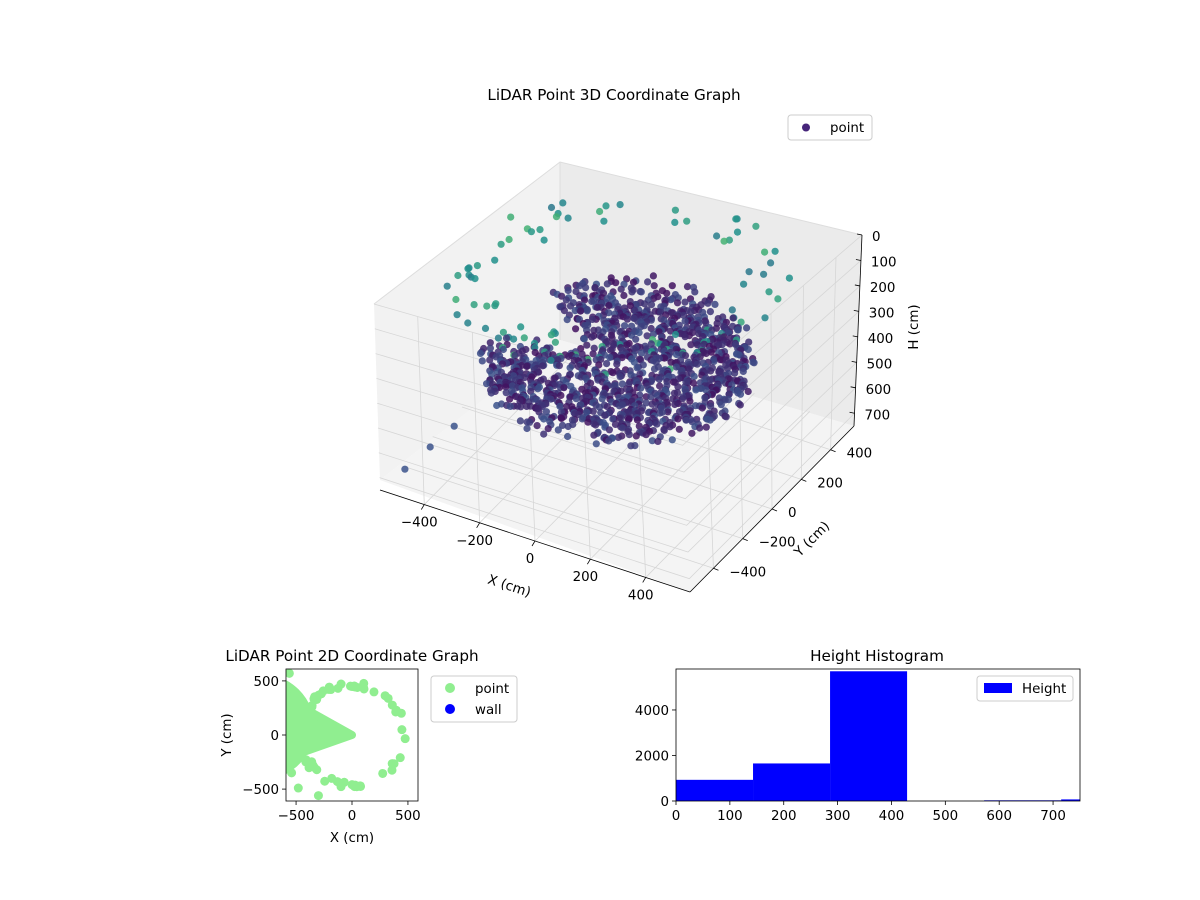 Image resolution: width=1200 pixels, height=900 pixels. I want to click on point-cloud-3d, so click(597, 336).